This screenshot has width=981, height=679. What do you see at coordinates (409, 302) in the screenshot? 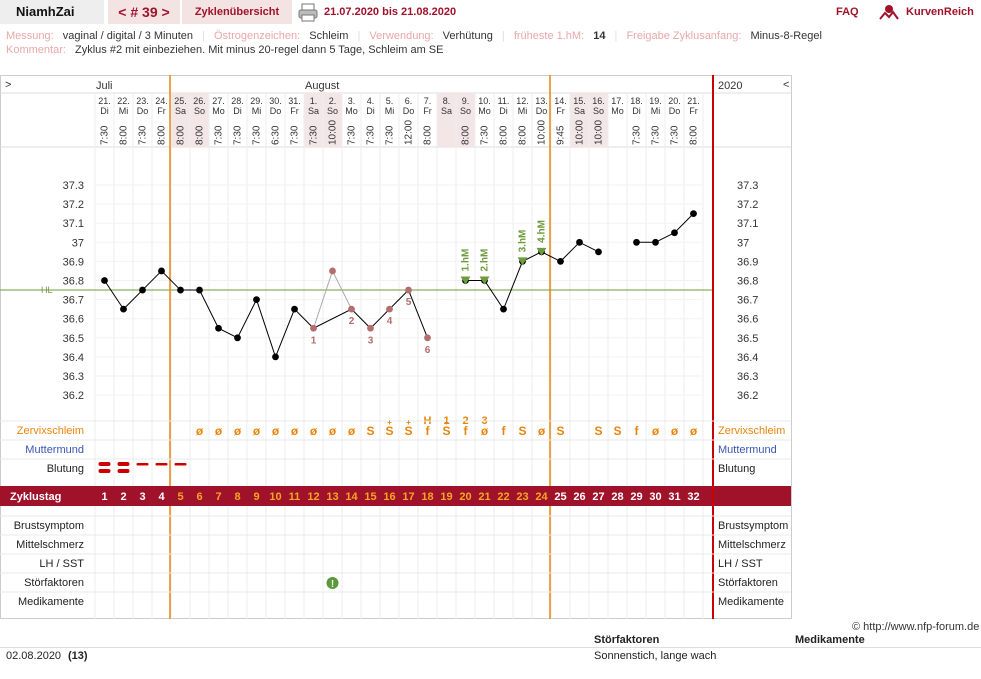
I see `excluded-point-label: 5` at bounding box center [409, 302].